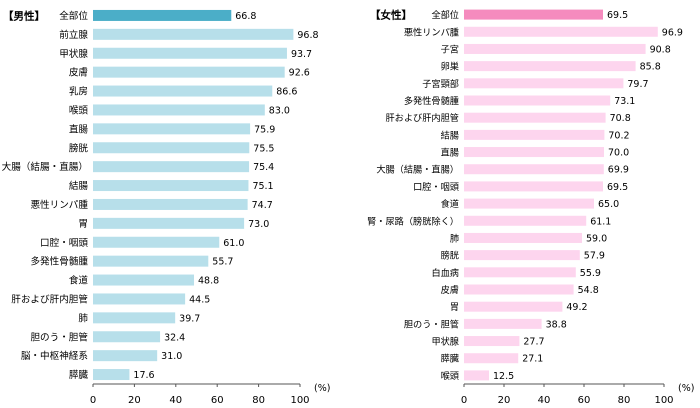 This screenshot has height=408, width=700. Describe the element at coordinates (262, 205) in the screenshot. I see `value-label: 74.7` at that location.